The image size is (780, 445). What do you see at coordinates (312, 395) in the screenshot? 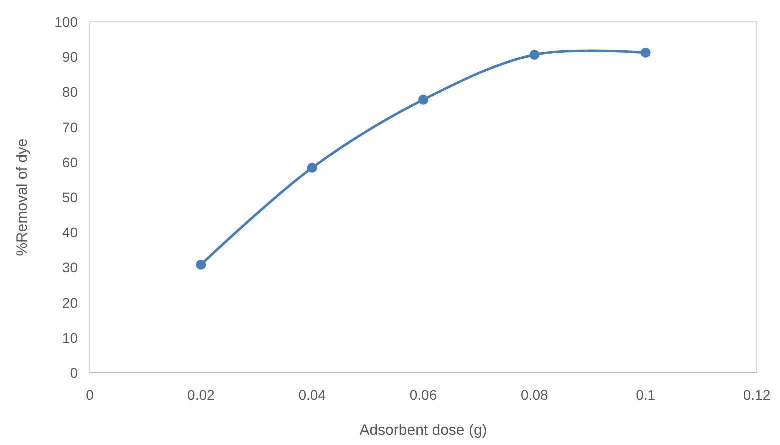
I see `x-tick-label: 0.04` at bounding box center [312, 395].